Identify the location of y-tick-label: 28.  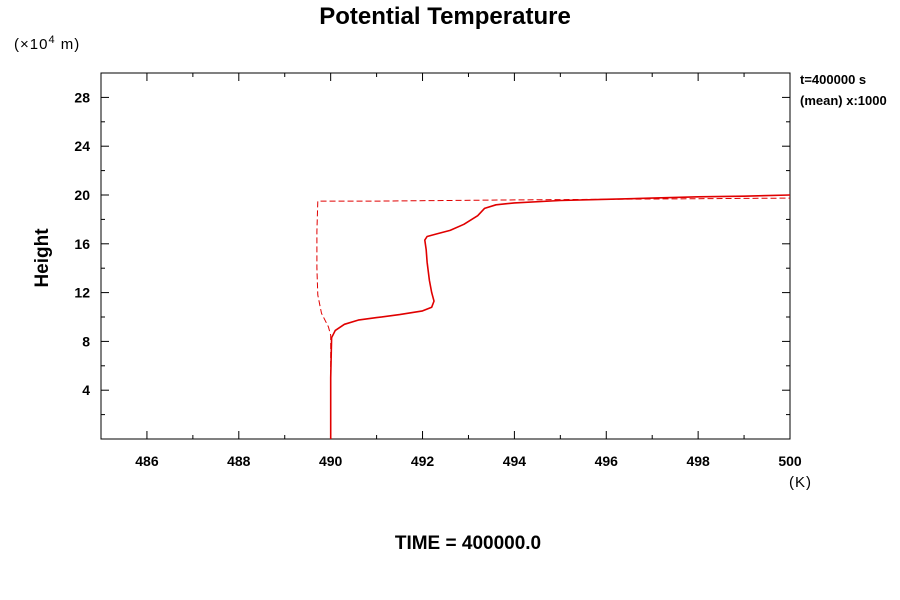
(82, 97).